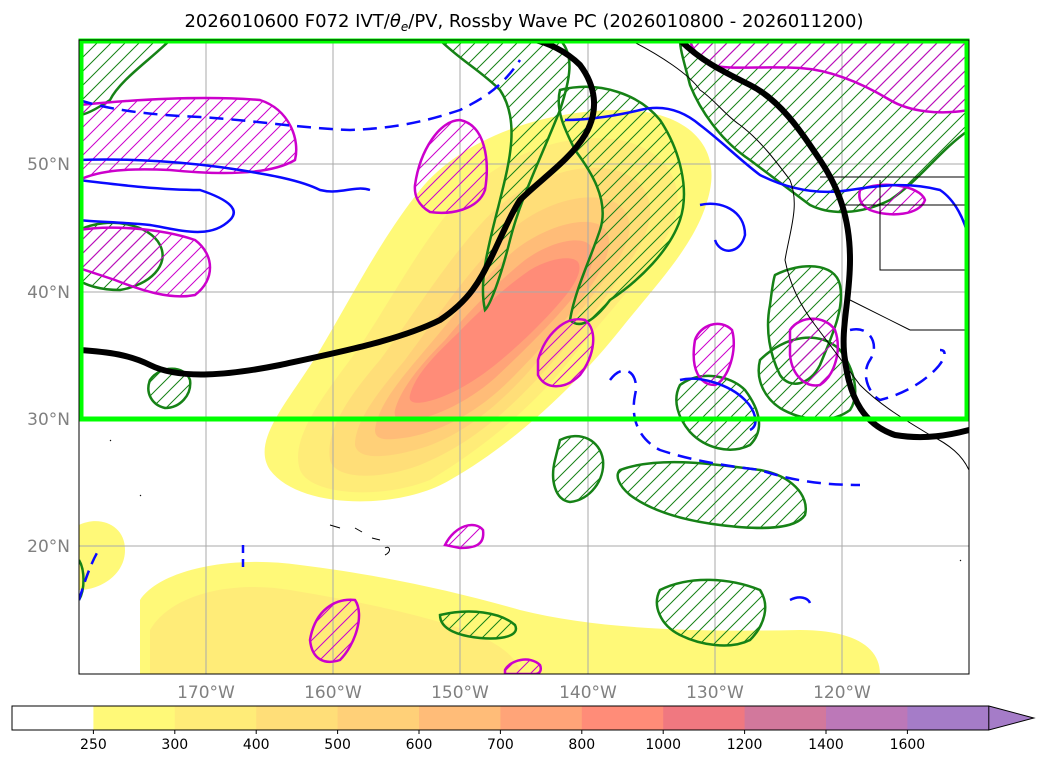 The height and width of the screenshot is (767, 1047). Describe the element at coordinates (48, 547) in the screenshot. I see `lat-tick-label: 20°N` at that location.